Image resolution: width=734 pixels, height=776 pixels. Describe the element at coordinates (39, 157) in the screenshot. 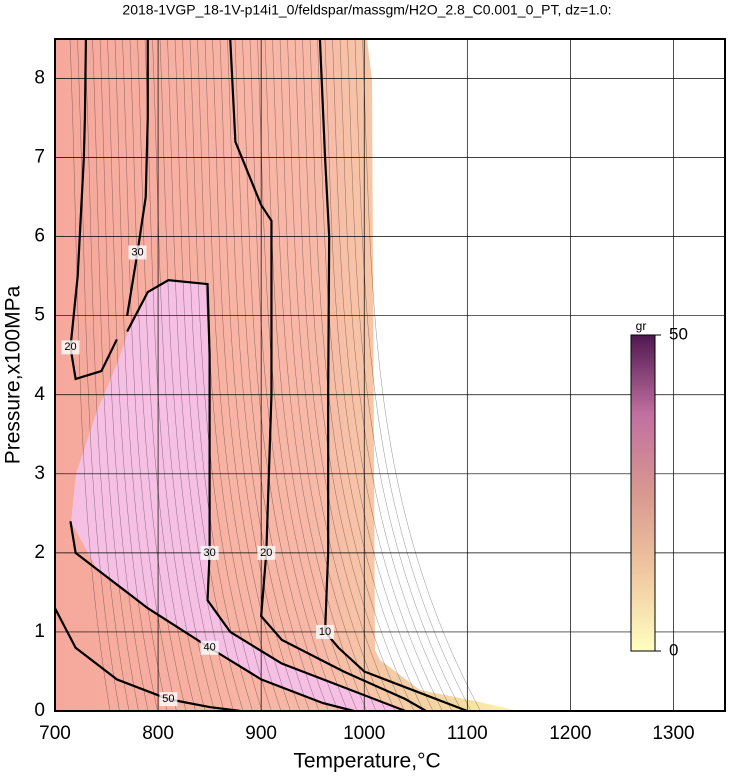

I see `y-tick-label: 7` at that location.